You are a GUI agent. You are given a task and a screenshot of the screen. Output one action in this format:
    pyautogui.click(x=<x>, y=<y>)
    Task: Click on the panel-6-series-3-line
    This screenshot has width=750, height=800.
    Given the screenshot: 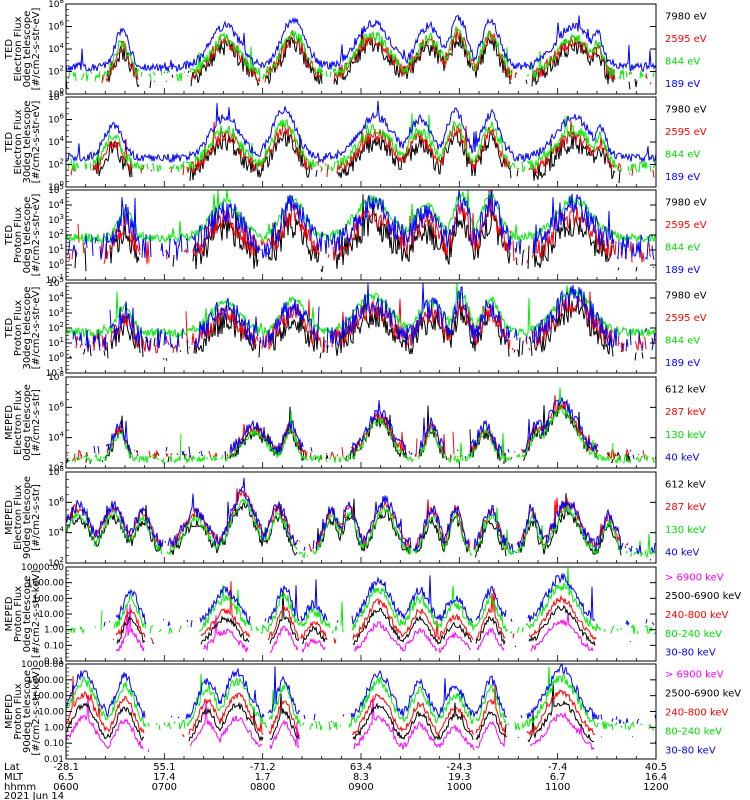 What is the action you would take?
    pyautogui.click(x=361, y=528)
    